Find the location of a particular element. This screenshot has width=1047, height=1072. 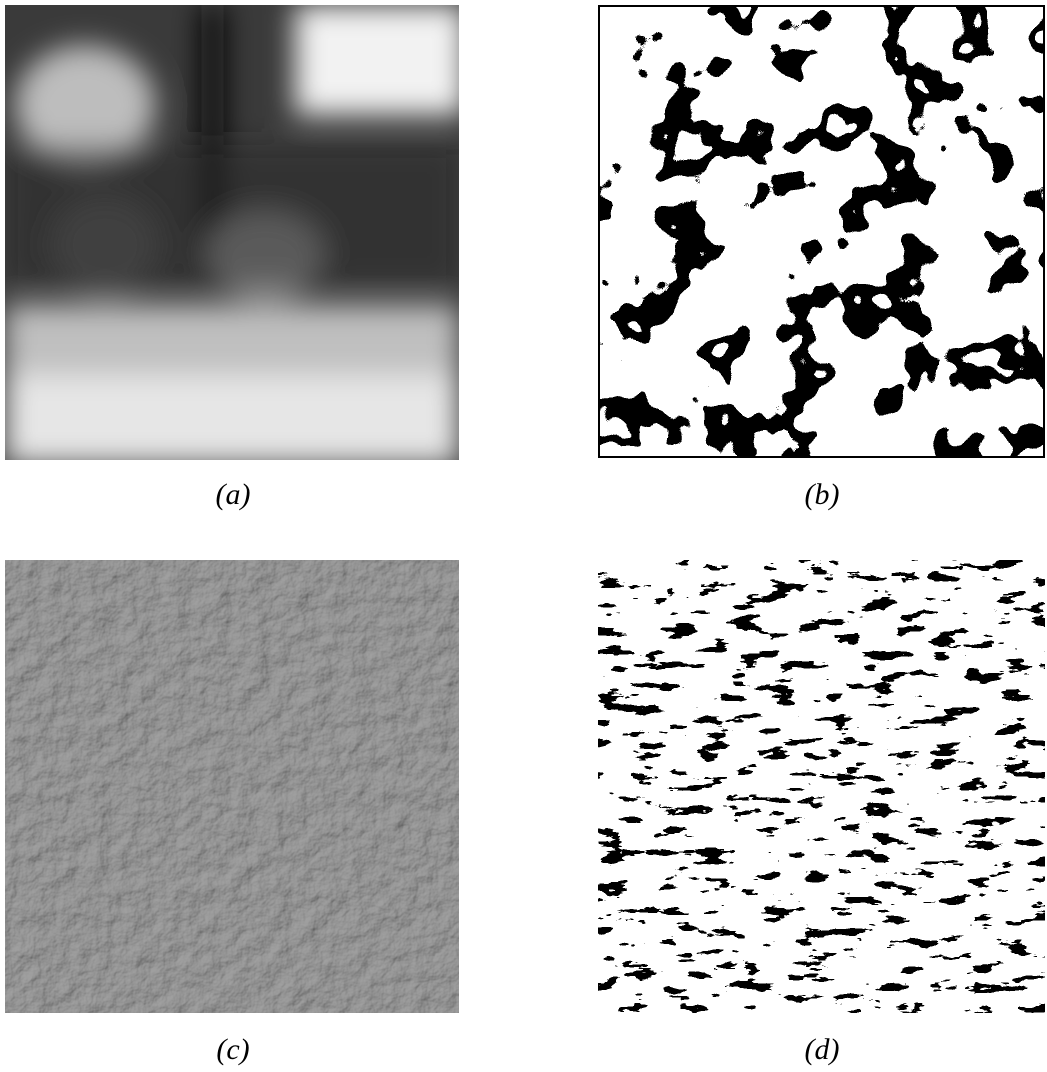

caption: (d) is located at coordinates (822, 1049).